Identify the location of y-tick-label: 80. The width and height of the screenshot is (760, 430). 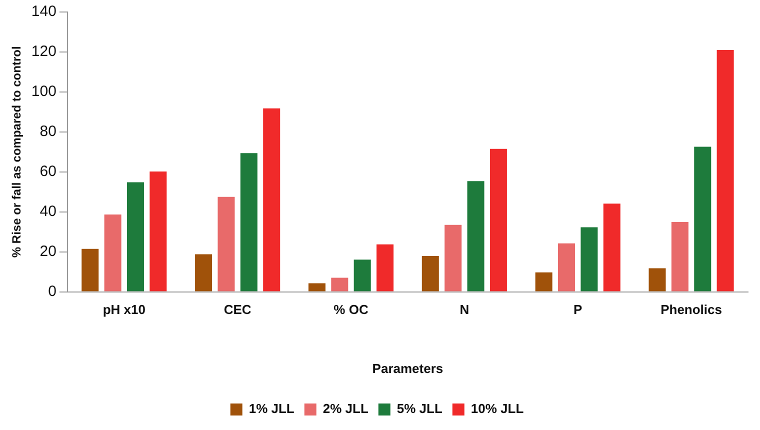
(48, 131).